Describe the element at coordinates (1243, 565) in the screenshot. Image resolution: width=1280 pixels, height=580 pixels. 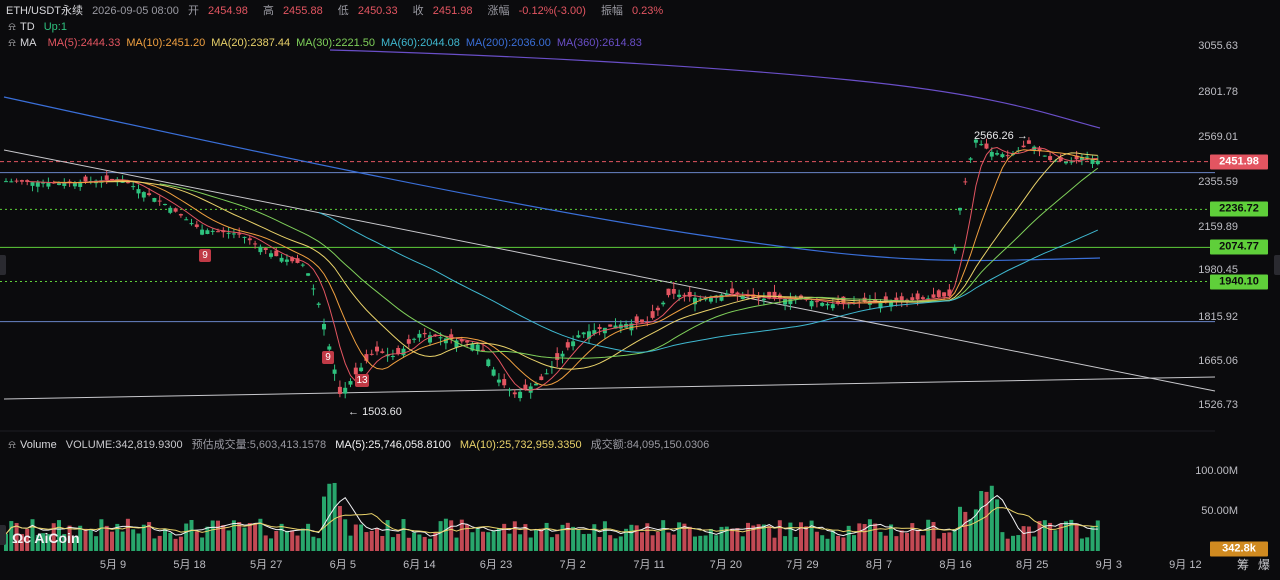
I see `chips-button: 筹` at that location.